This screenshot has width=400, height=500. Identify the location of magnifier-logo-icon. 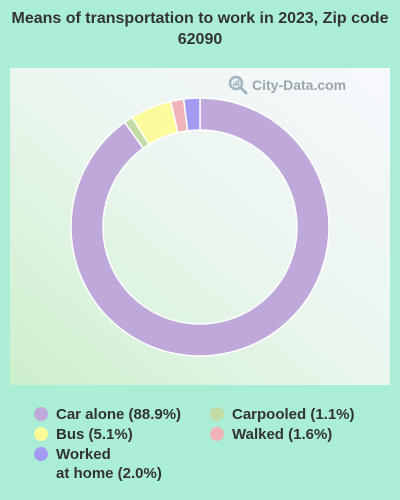
(238, 85).